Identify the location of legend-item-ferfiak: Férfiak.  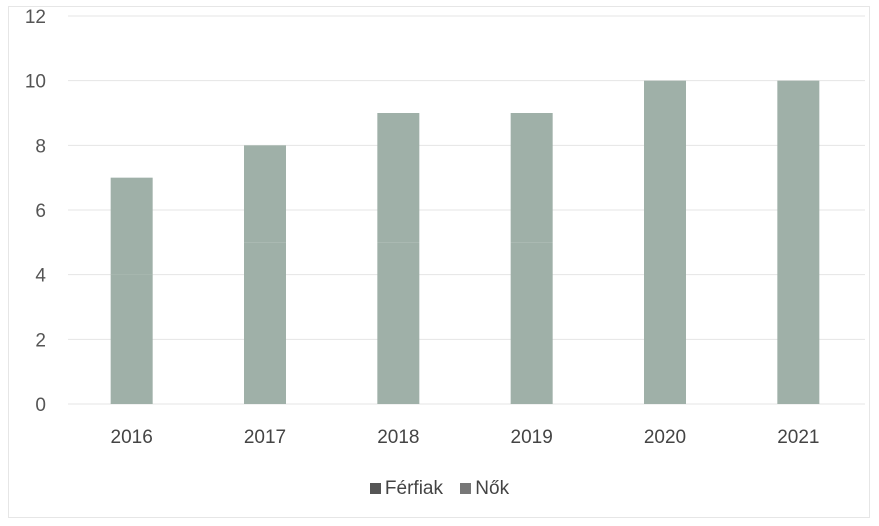
(406, 489).